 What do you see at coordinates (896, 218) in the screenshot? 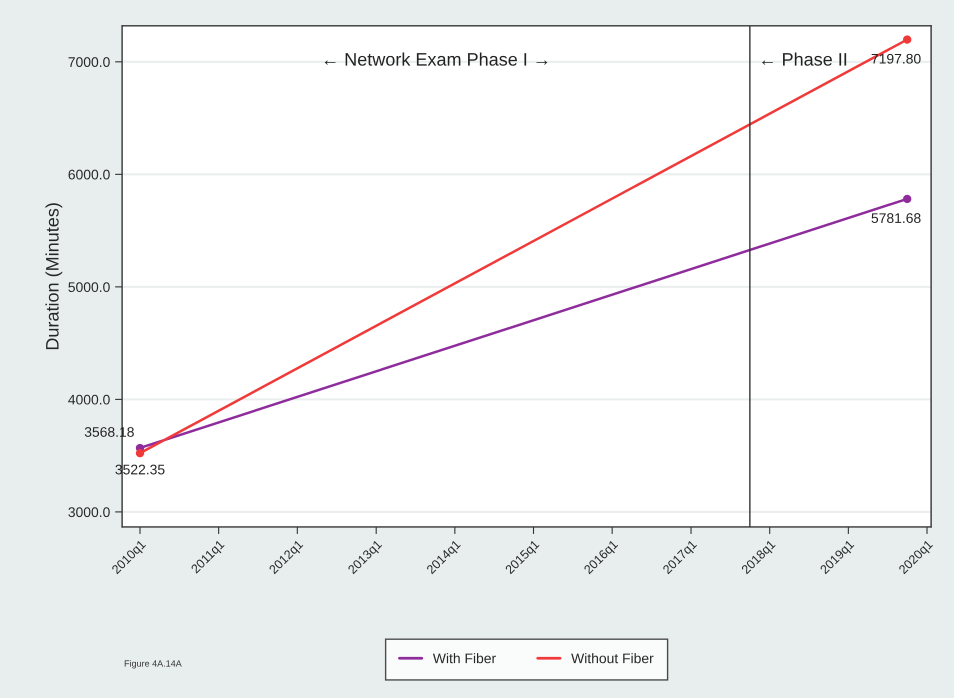
I see `data-label: 5781.68` at bounding box center [896, 218].